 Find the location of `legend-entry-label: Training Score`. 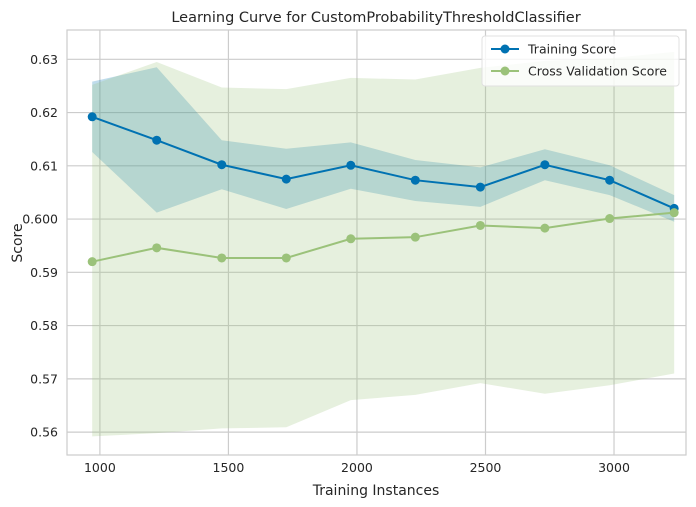

legend-entry-label: Training Score is located at coordinates (572, 49).